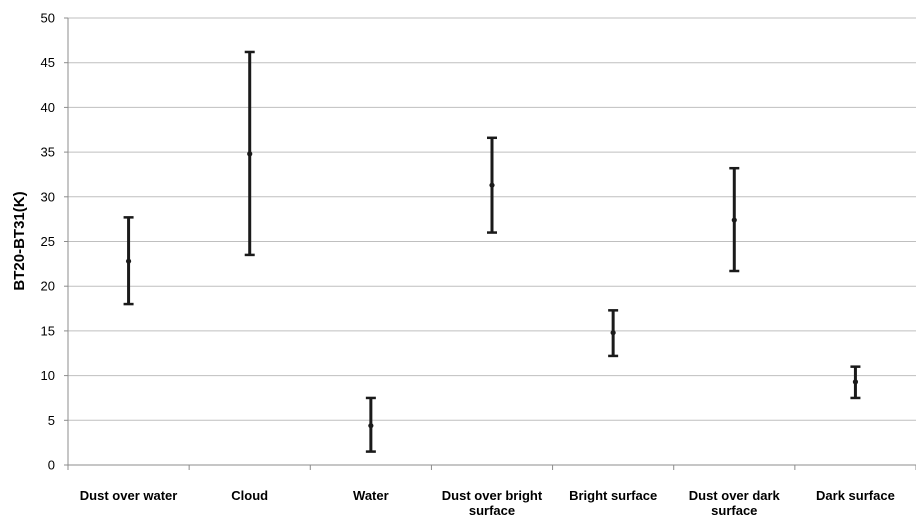  I want to click on y-tick-label: 5, so click(51, 420).